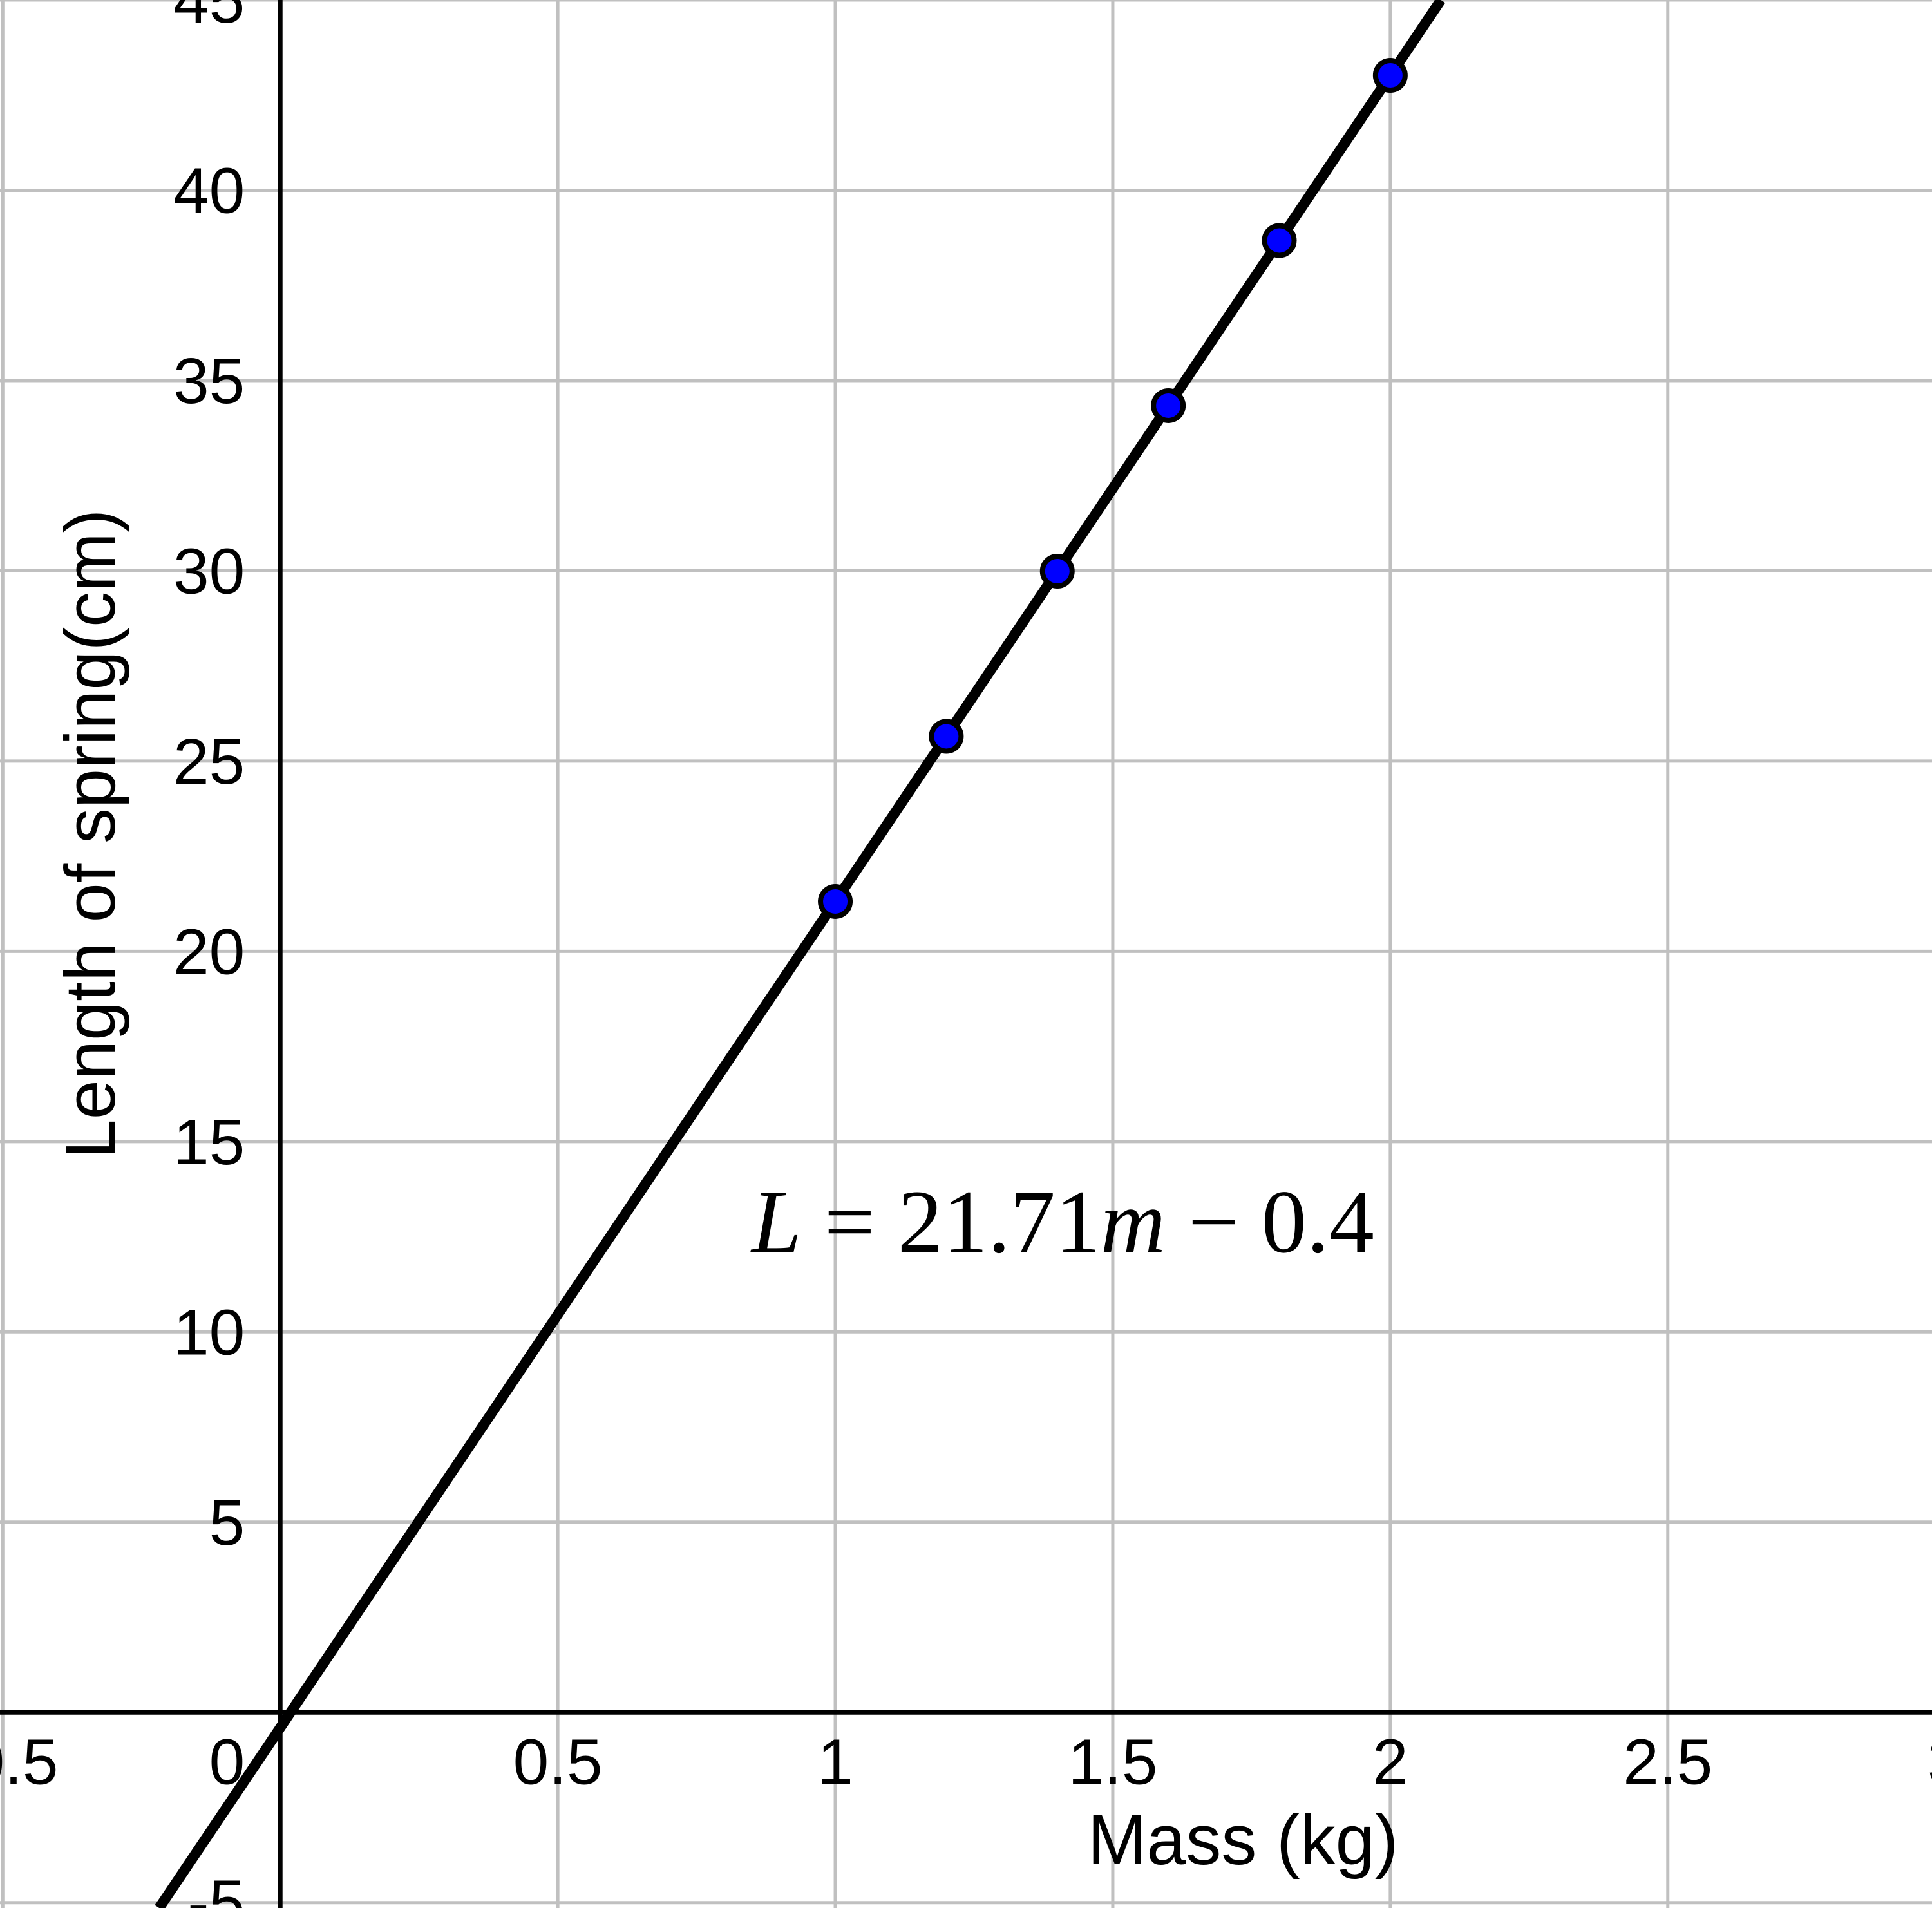 The width and height of the screenshot is (1932, 1908). What do you see at coordinates (835, 1762) in the screenshot?
I see `x-tick-label: 1` at bounding box center [835, 1762].